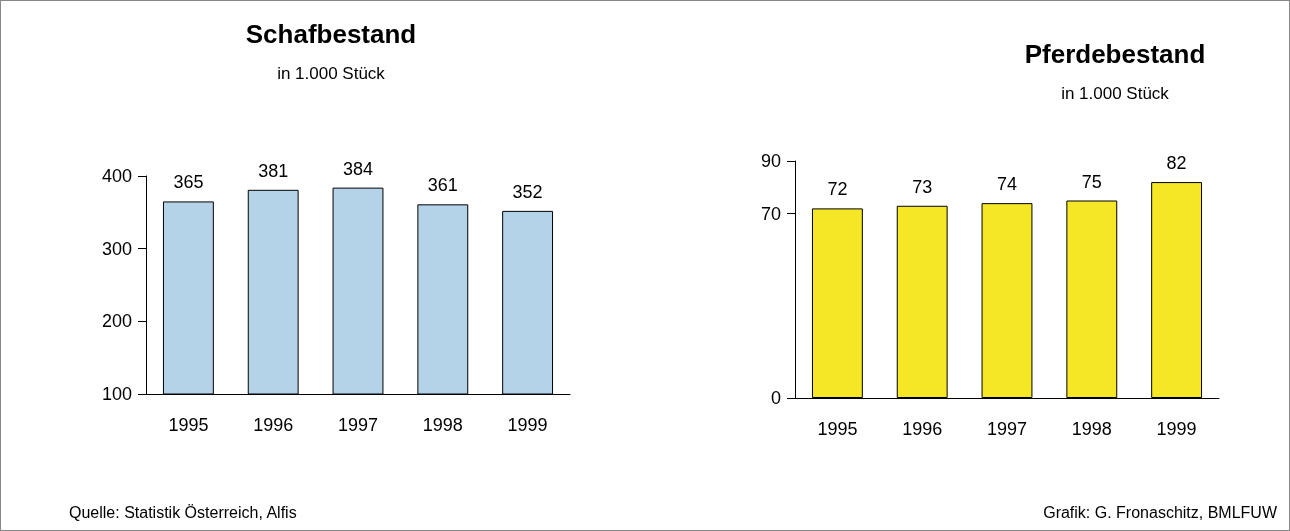  What do you see at coordinates (1091, 181) in the screenshot?
I see `data-label: 75` at bounding box center [1091, 181].